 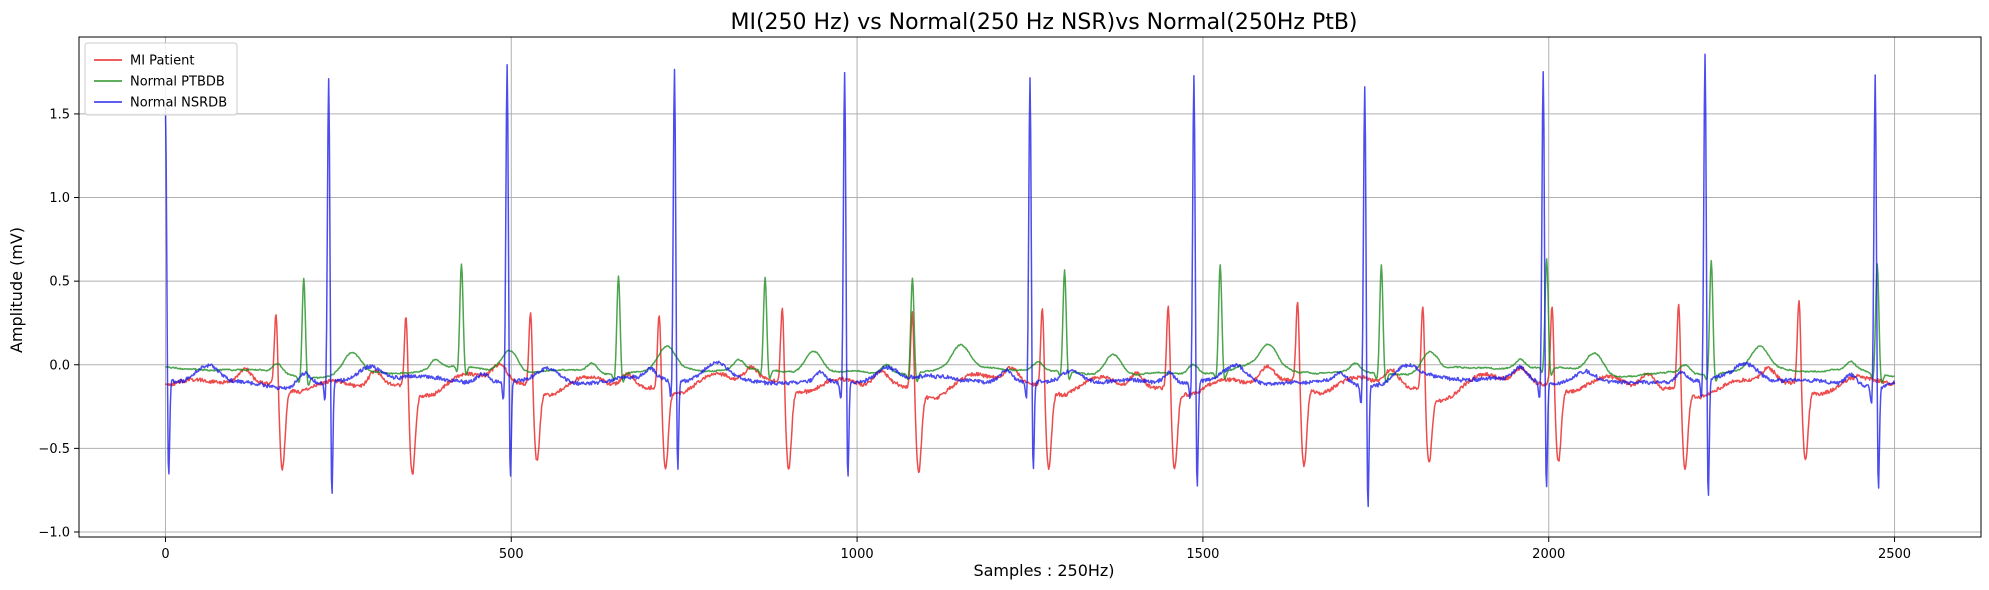 I want to click on y-tick-label: −0.5, so click(x=54, y=449).